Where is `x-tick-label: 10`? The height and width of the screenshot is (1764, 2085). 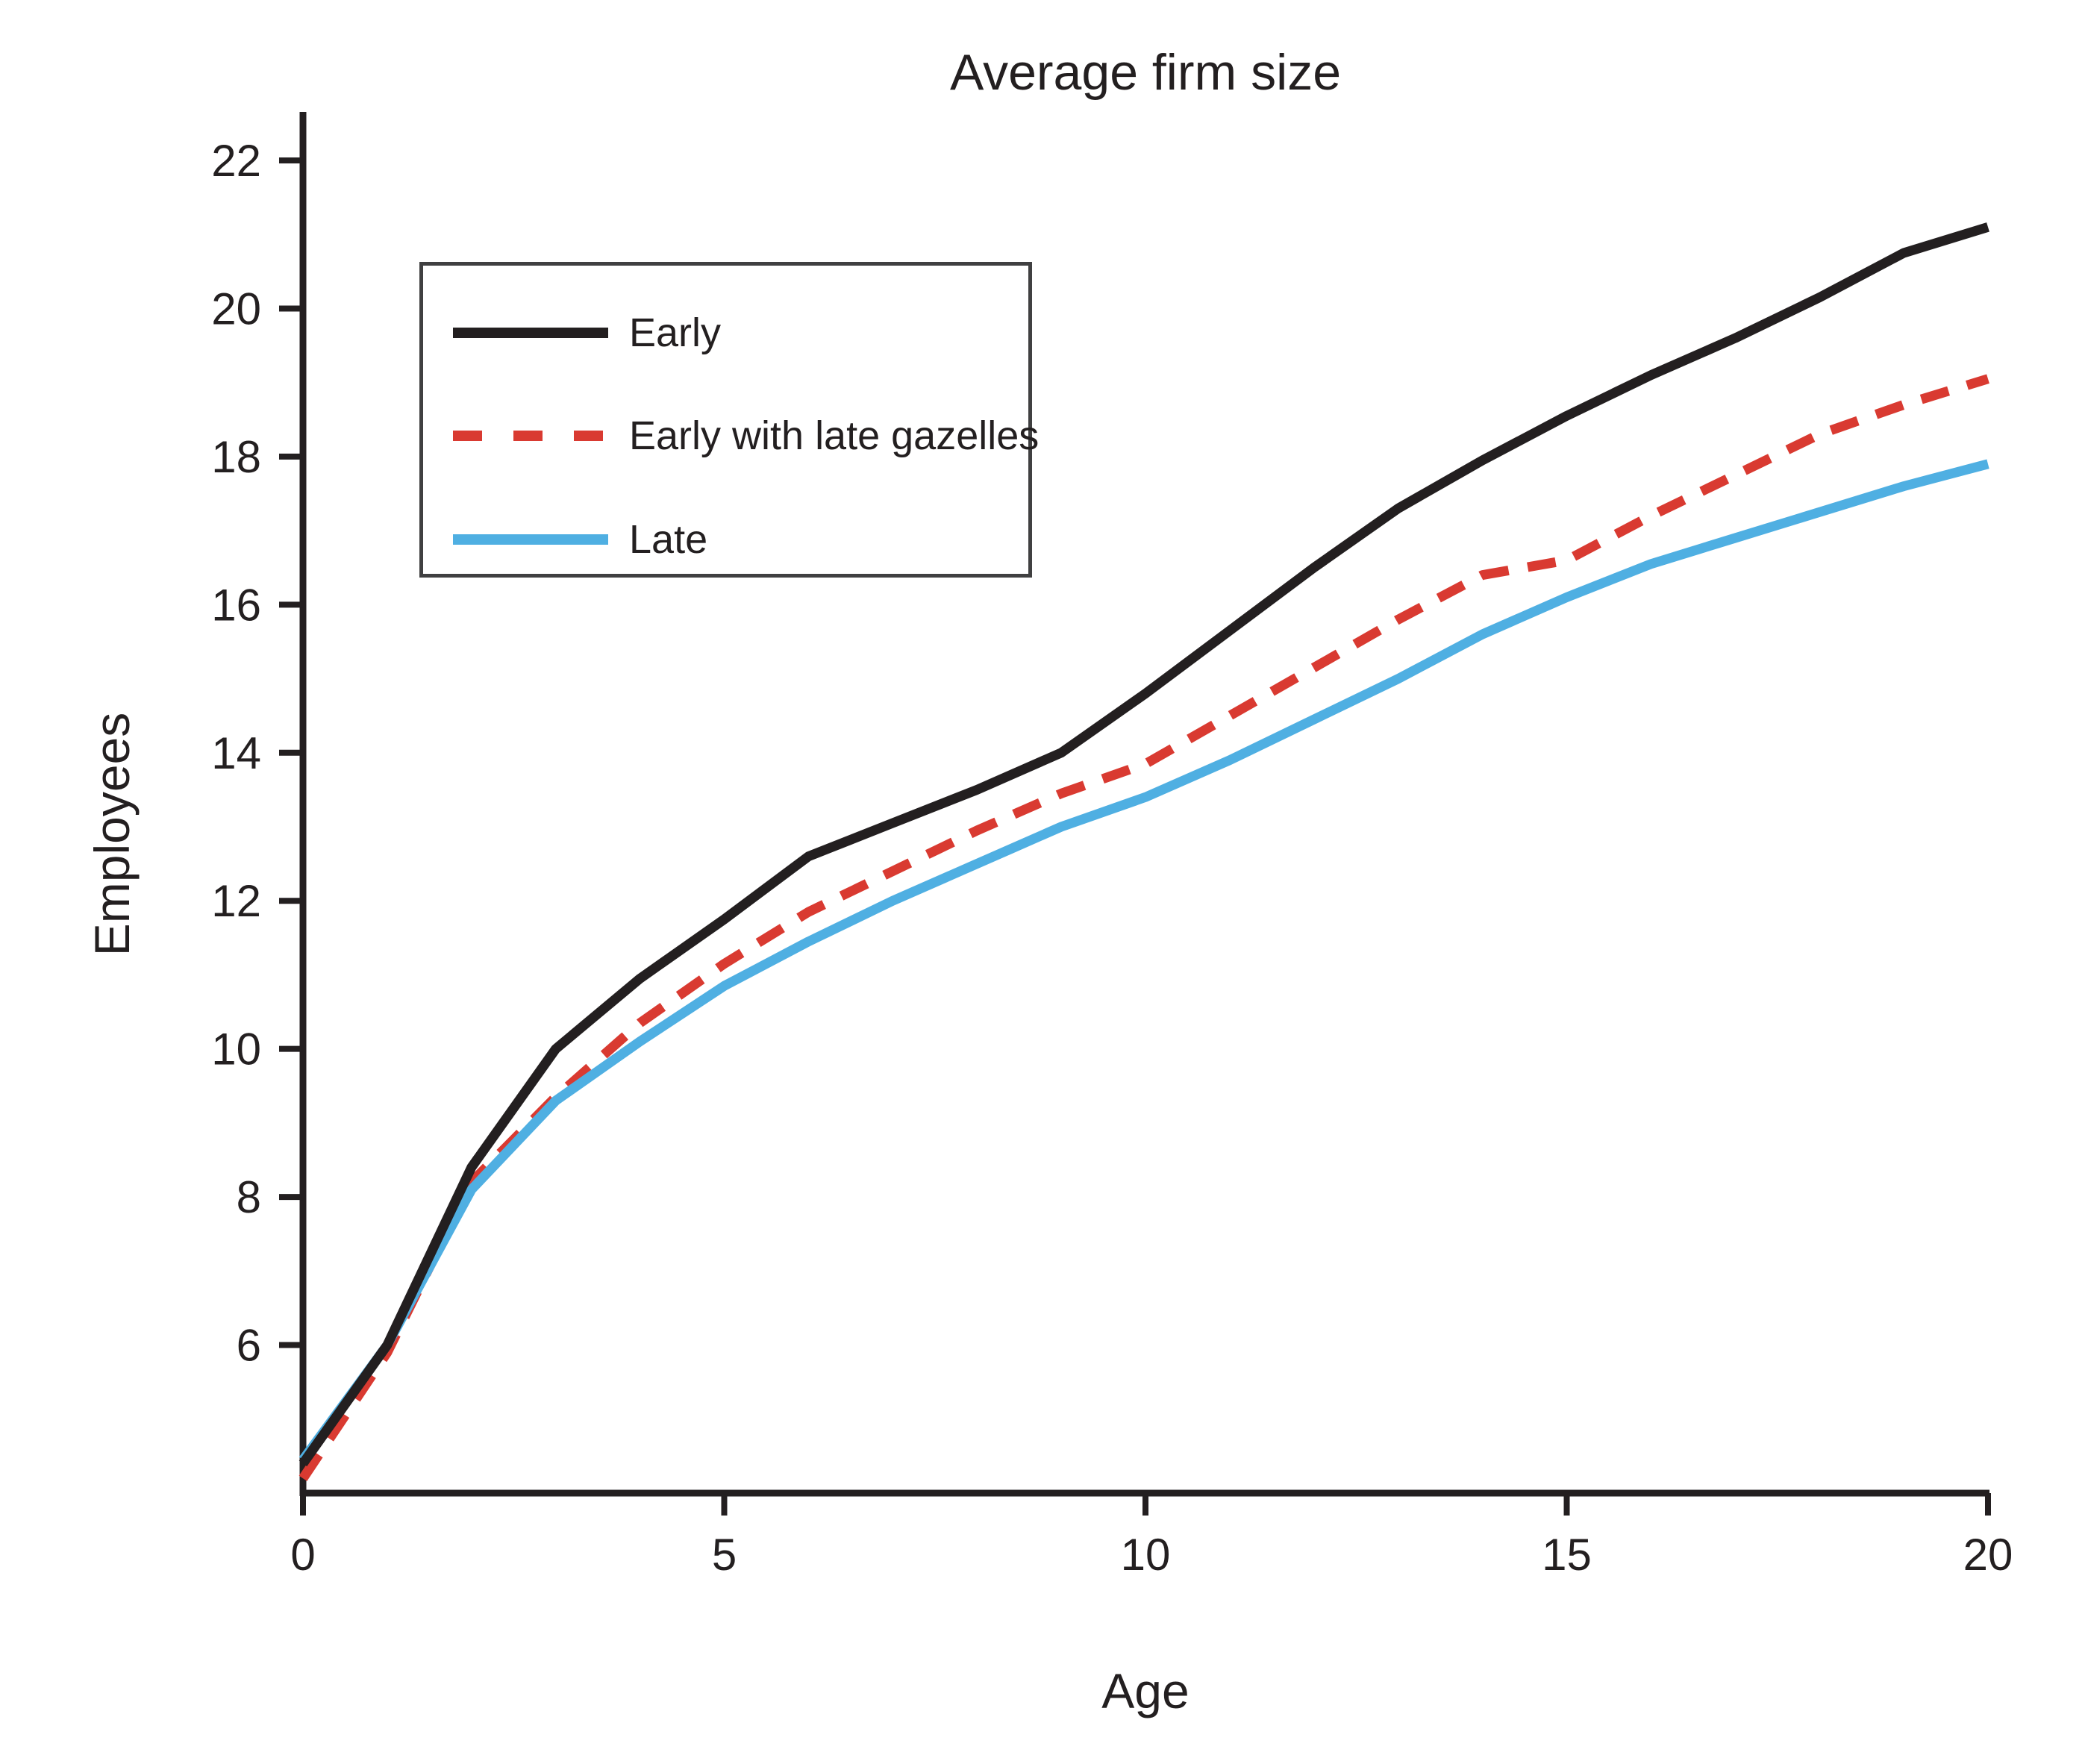 x-tick-label: 10 is located at coordinates (1146, 1555).